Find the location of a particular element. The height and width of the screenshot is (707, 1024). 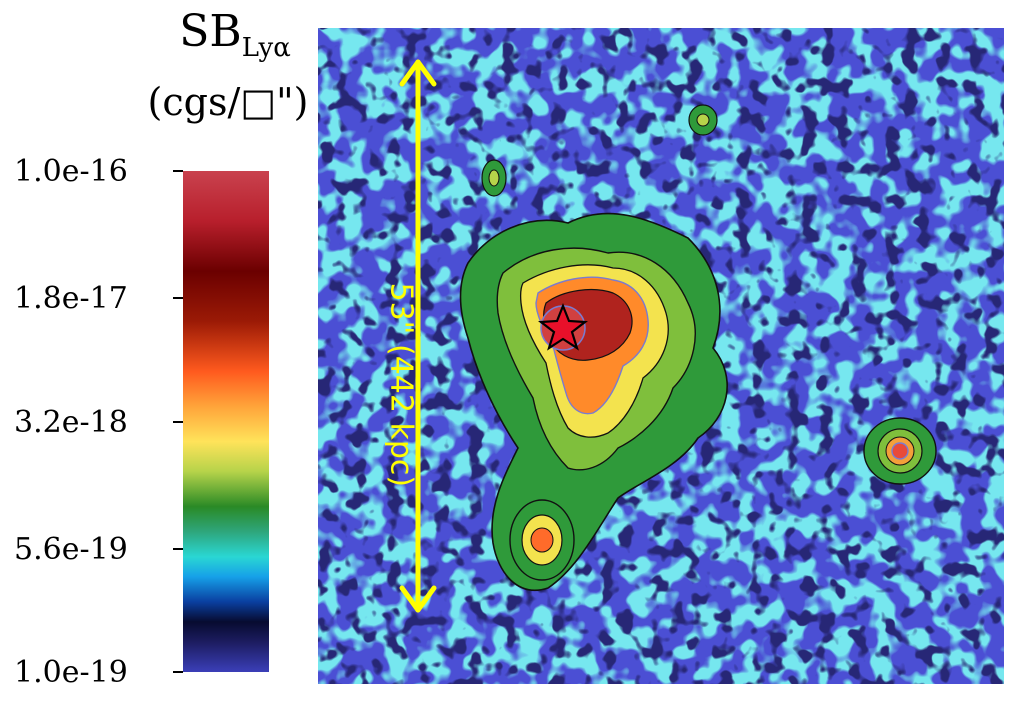

small-clump-north is located at coordinates (703, 120).